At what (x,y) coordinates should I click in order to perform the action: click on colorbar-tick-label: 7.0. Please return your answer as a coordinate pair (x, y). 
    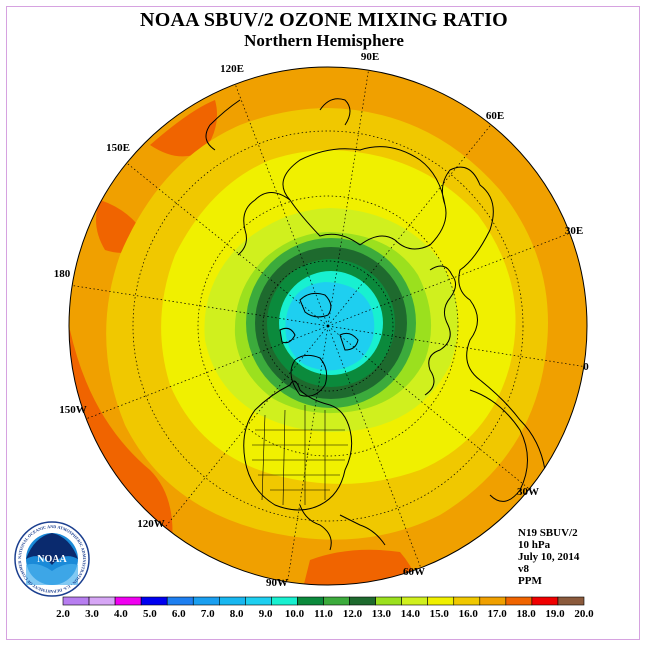
    Looking at the image, I should click on (207, 614).